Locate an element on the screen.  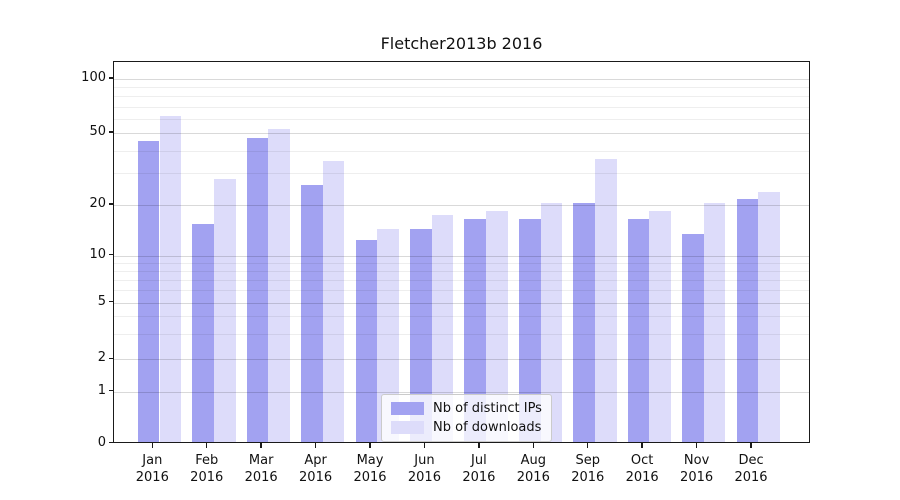
legend-entry: Nb of downloads is located at coordinates (466, 427).